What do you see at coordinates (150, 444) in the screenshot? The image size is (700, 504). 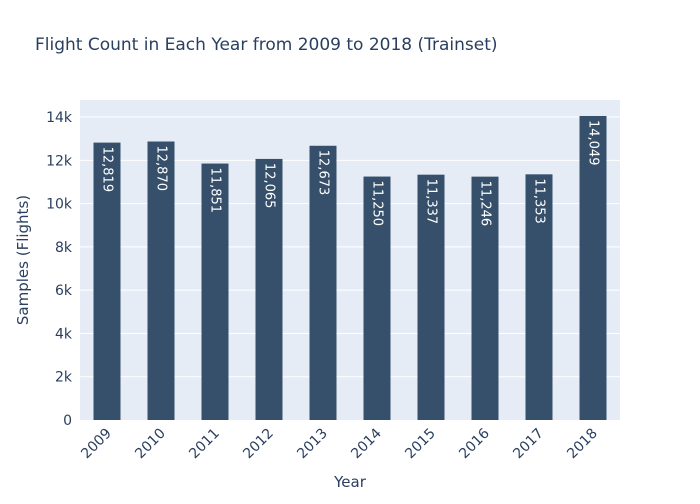 I see `x-tick-label: 2010` at bounding box center [150, 444].